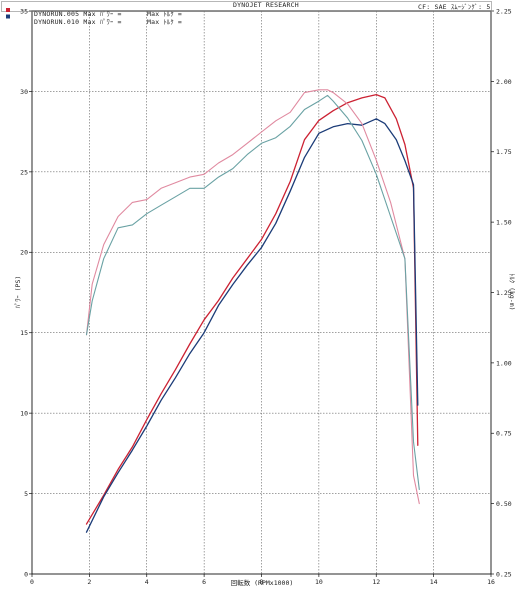 The height and width of the screenshot is (600, 524). I want to click on y2-tick-label: 0.75, so click(504, 434).